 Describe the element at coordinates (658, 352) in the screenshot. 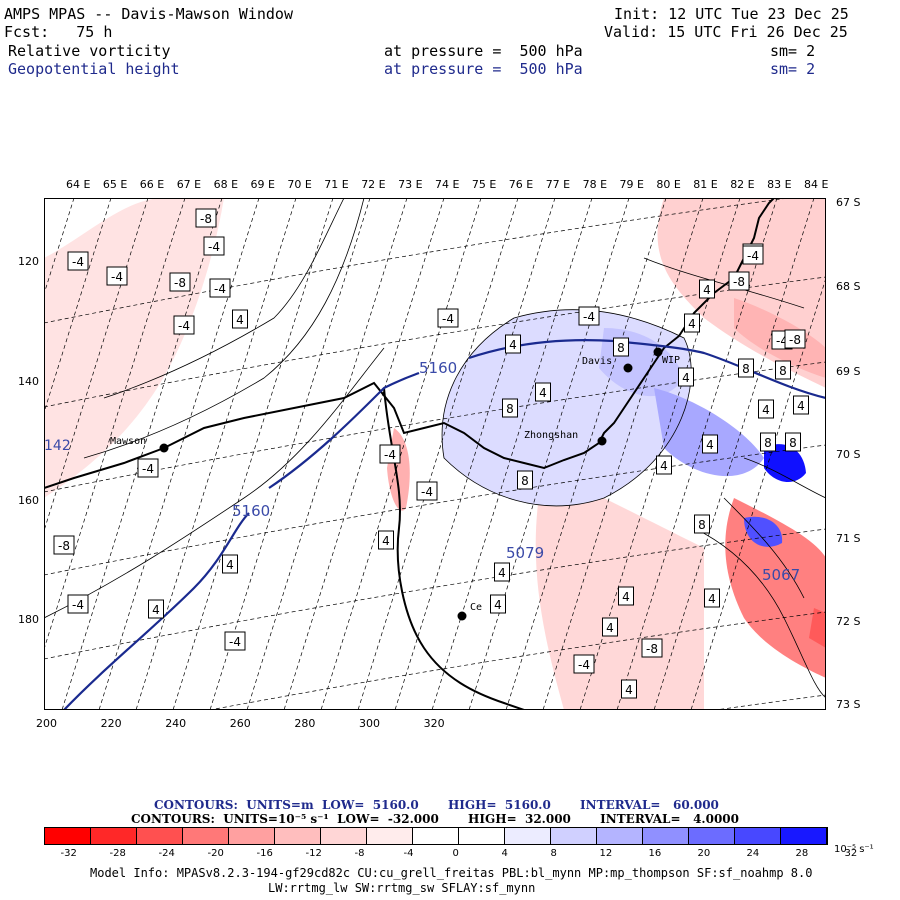

I see `station-marker-wip` at that location.